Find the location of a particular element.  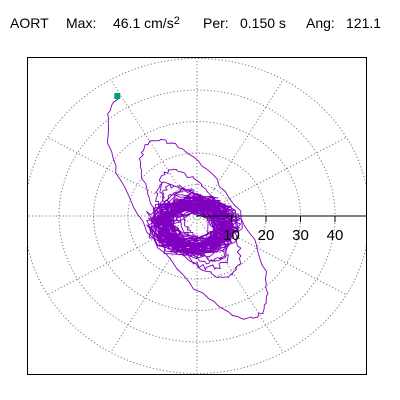

ang-label: Ang: is located at coordinates (320, 23).